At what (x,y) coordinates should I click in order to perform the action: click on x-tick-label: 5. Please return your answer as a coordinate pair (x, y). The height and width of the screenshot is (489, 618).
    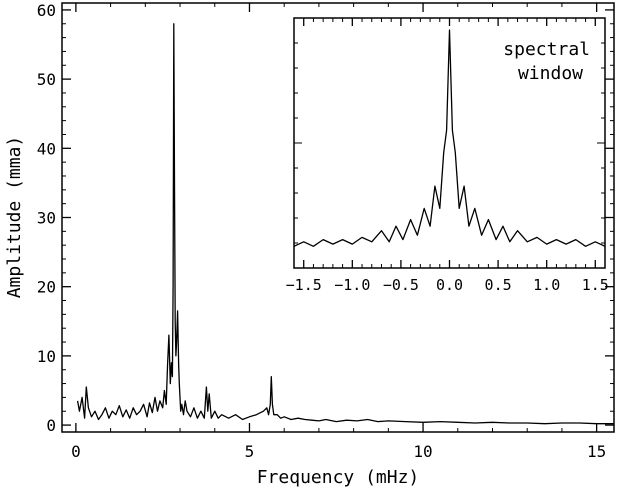
    Looking at the image, I should click on (250, 451).